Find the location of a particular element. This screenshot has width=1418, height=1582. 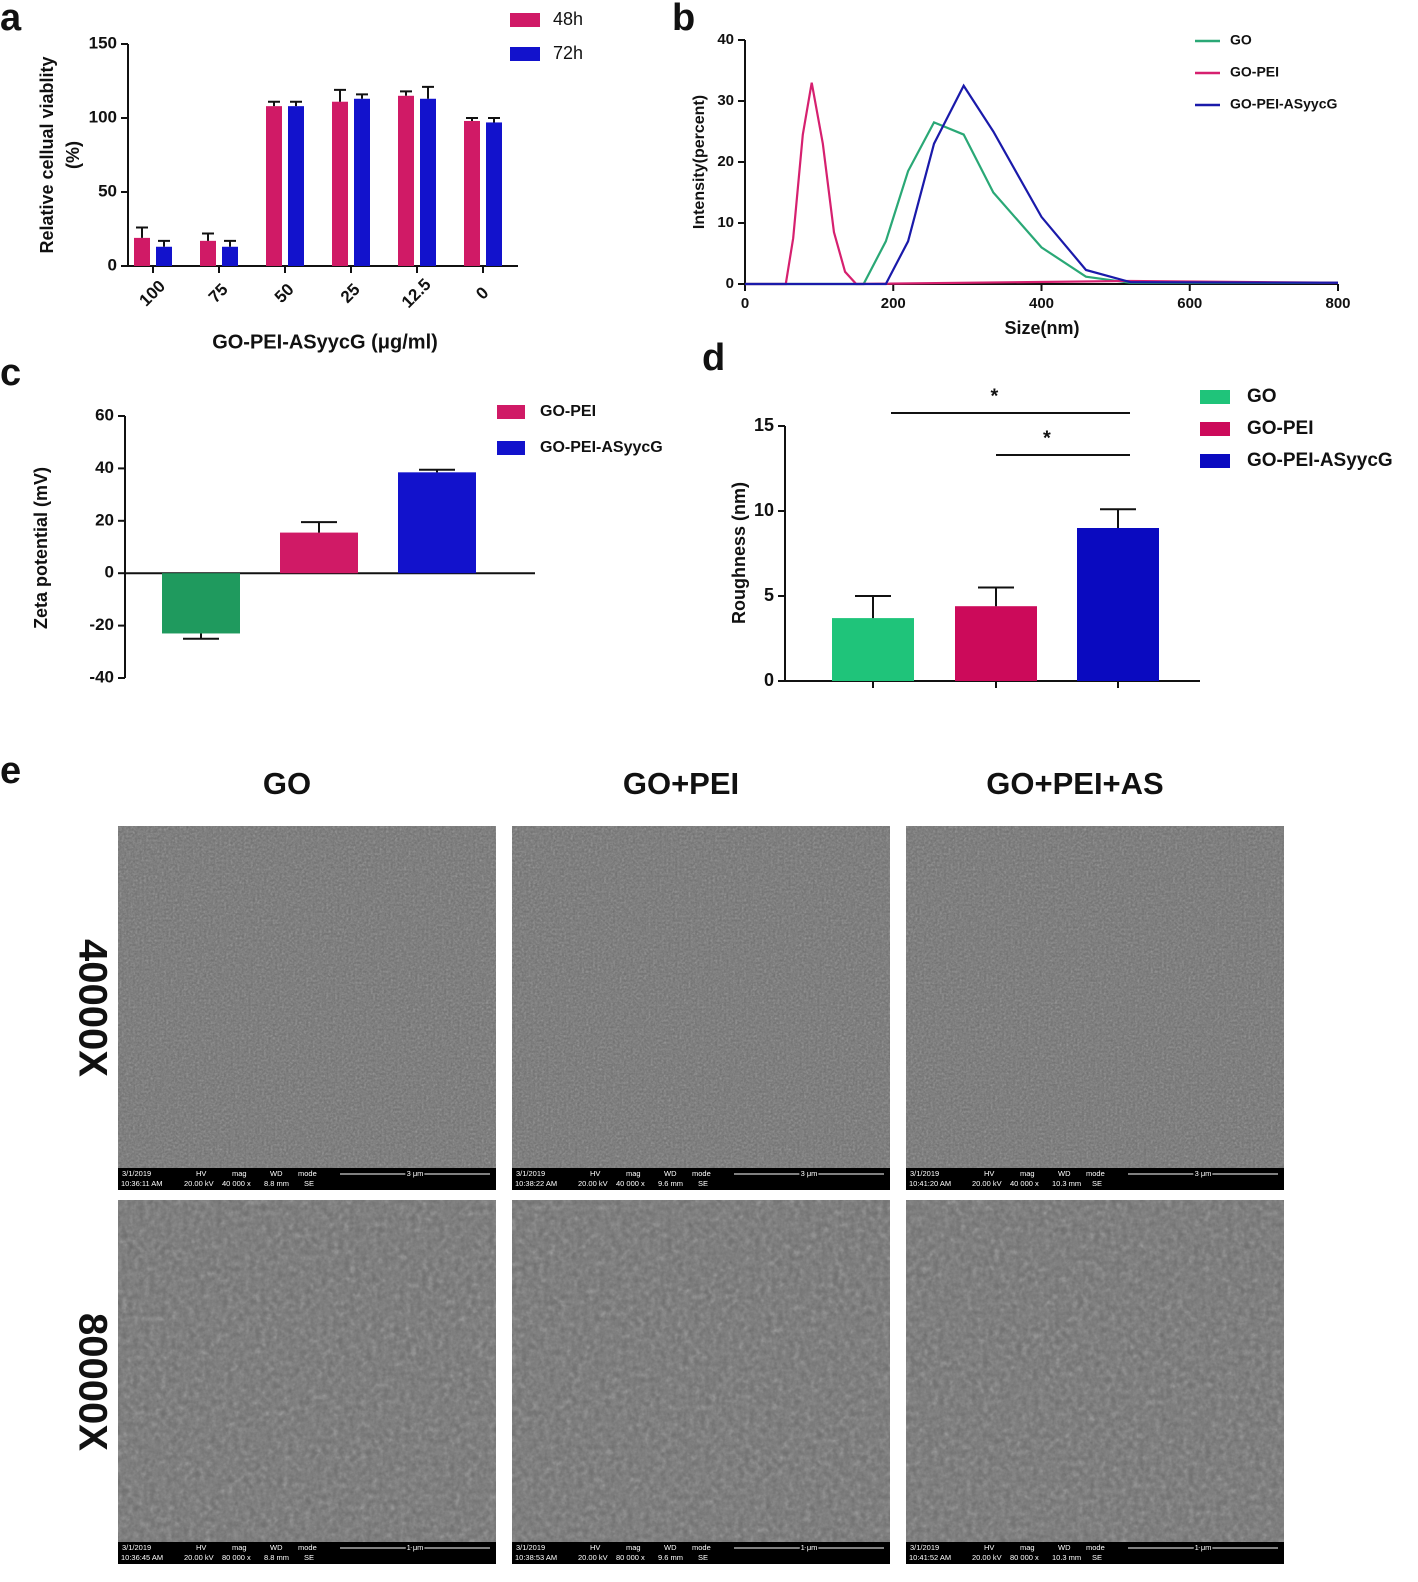

x-axis-title: GO-PEI-ASyycG (μg/ml) is located at coordinates (325, 342).